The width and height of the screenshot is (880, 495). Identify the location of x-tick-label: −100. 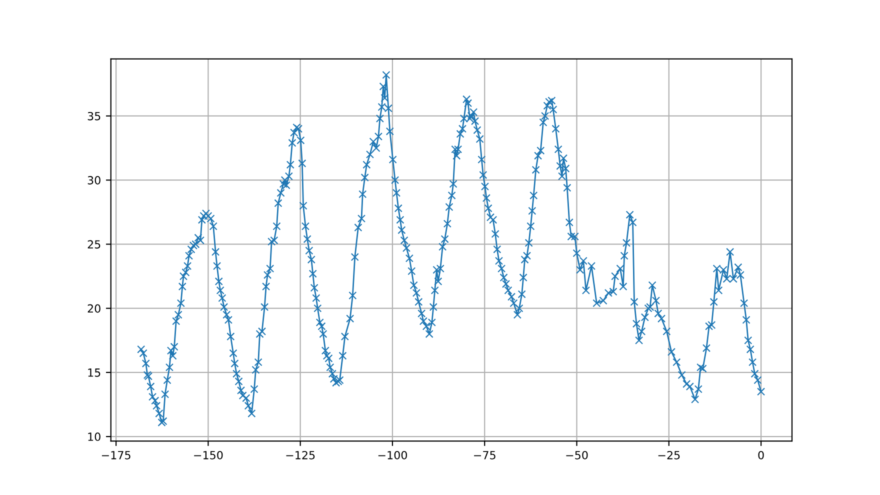
(392, 455).